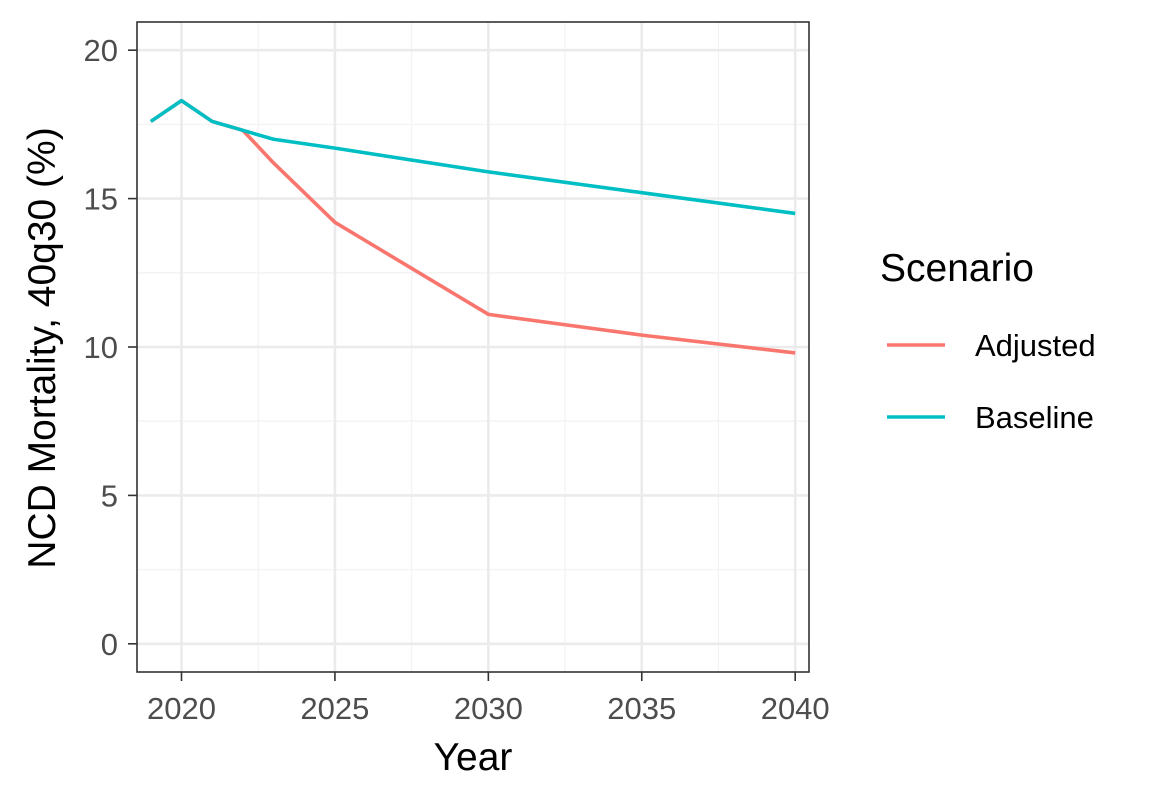  Describe the element at coordinates (101, 199) in the screenshot. I see `y-tick-label: 15` at that location.